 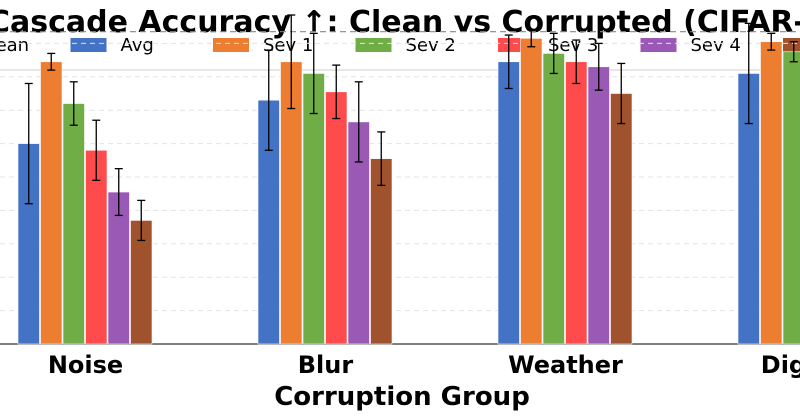 I want to click on legend-item-avg: Avg, so click(x=112, y=45).